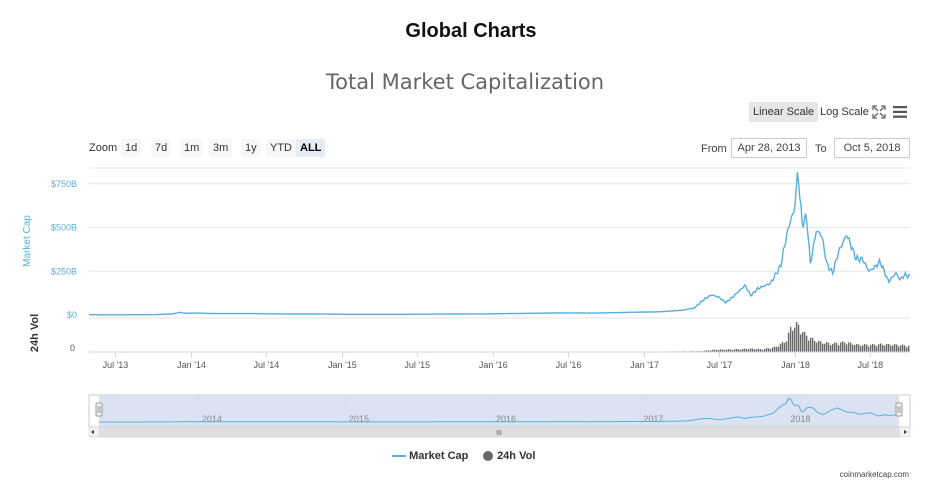 The image size is (942, 486). I want to click on zoom-3m-button: 3m, so click(221, 148).